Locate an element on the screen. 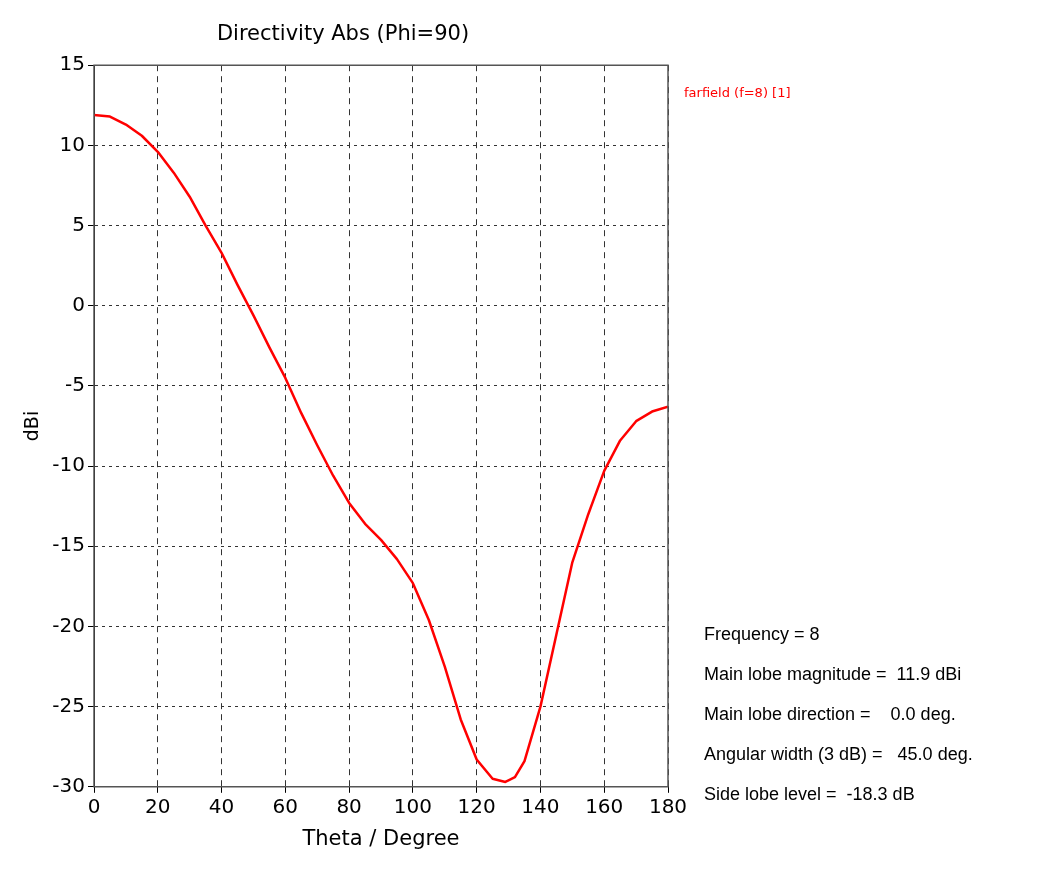 This screenshot has width=1039, height=873. text: Main lobe direction = 0.0 deg. is located at coordinates (830, 713).